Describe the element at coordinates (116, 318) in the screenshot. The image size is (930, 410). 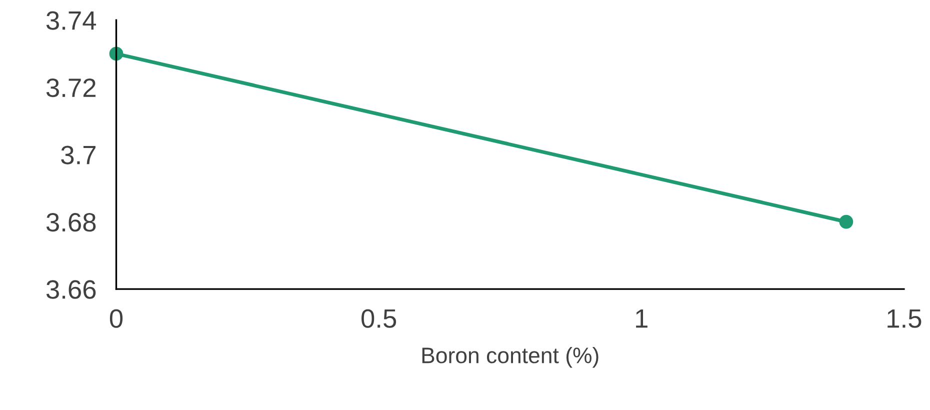
I see `x-tick-label: 0` at that location.